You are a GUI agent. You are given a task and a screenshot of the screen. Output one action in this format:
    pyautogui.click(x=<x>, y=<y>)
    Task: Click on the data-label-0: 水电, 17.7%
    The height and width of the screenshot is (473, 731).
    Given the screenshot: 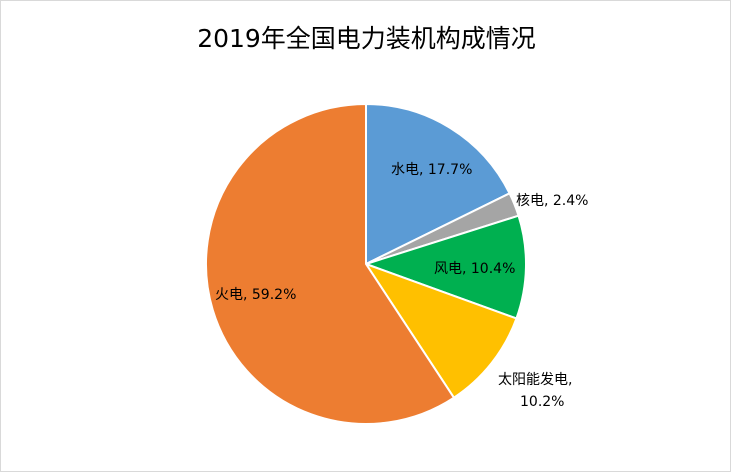 What is the action you would take?
    pyautogui.click(x=431, y=170)
    